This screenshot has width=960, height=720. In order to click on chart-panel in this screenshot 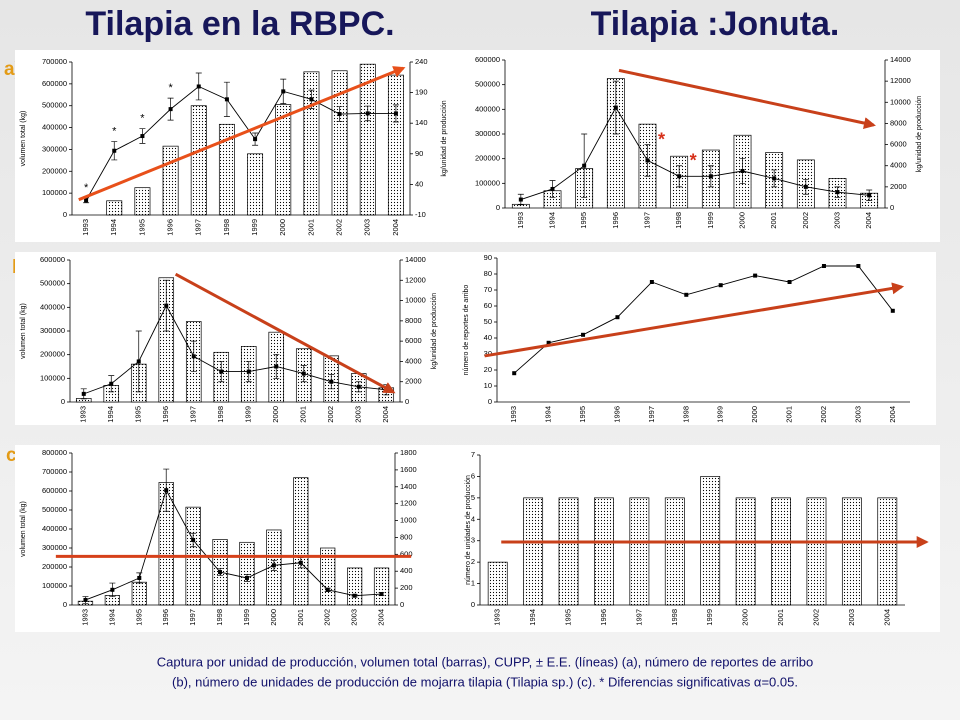, I will do `click(236, 146)`.